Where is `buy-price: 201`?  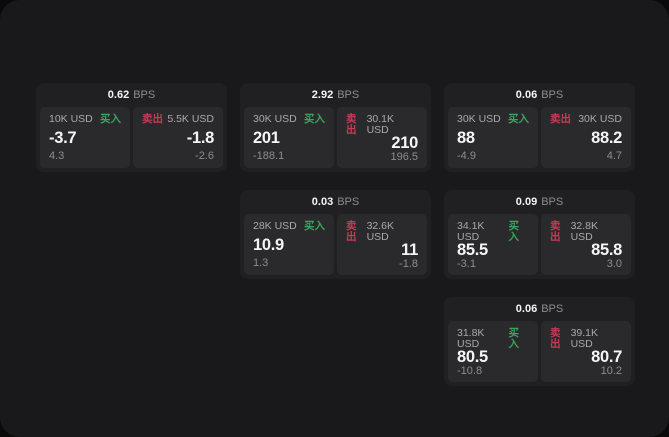 buy-price: 201 is located at coordinates (266, 137).